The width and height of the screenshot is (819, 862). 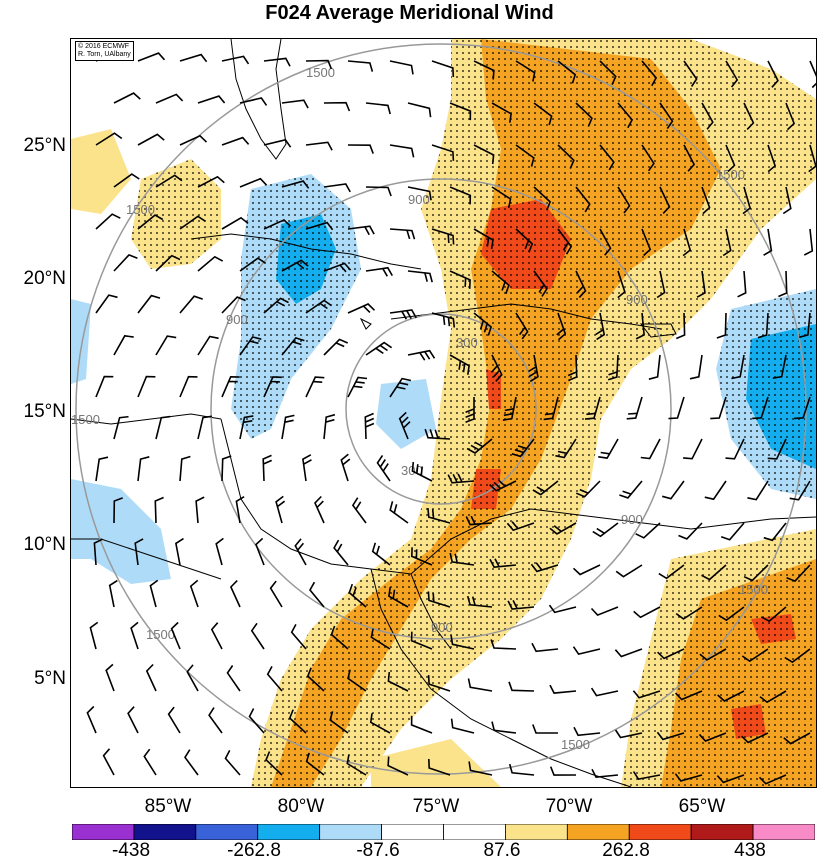 What do you see at coordinates (168, 806) in the screenshot?
I see `longitude-label: 85°W` at bounding box center [168, 806].